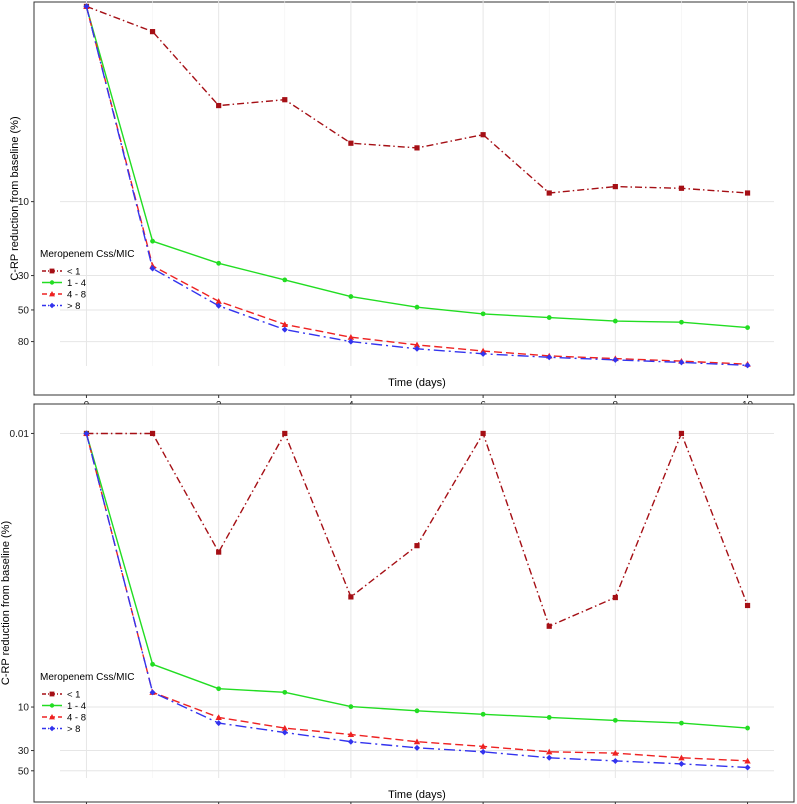 Image resolution: width=797 pixels, height=804 pixels. Describe the element at coordinates (24, 342) in the screenshot. I see `y-tick-label: 80` at that location.